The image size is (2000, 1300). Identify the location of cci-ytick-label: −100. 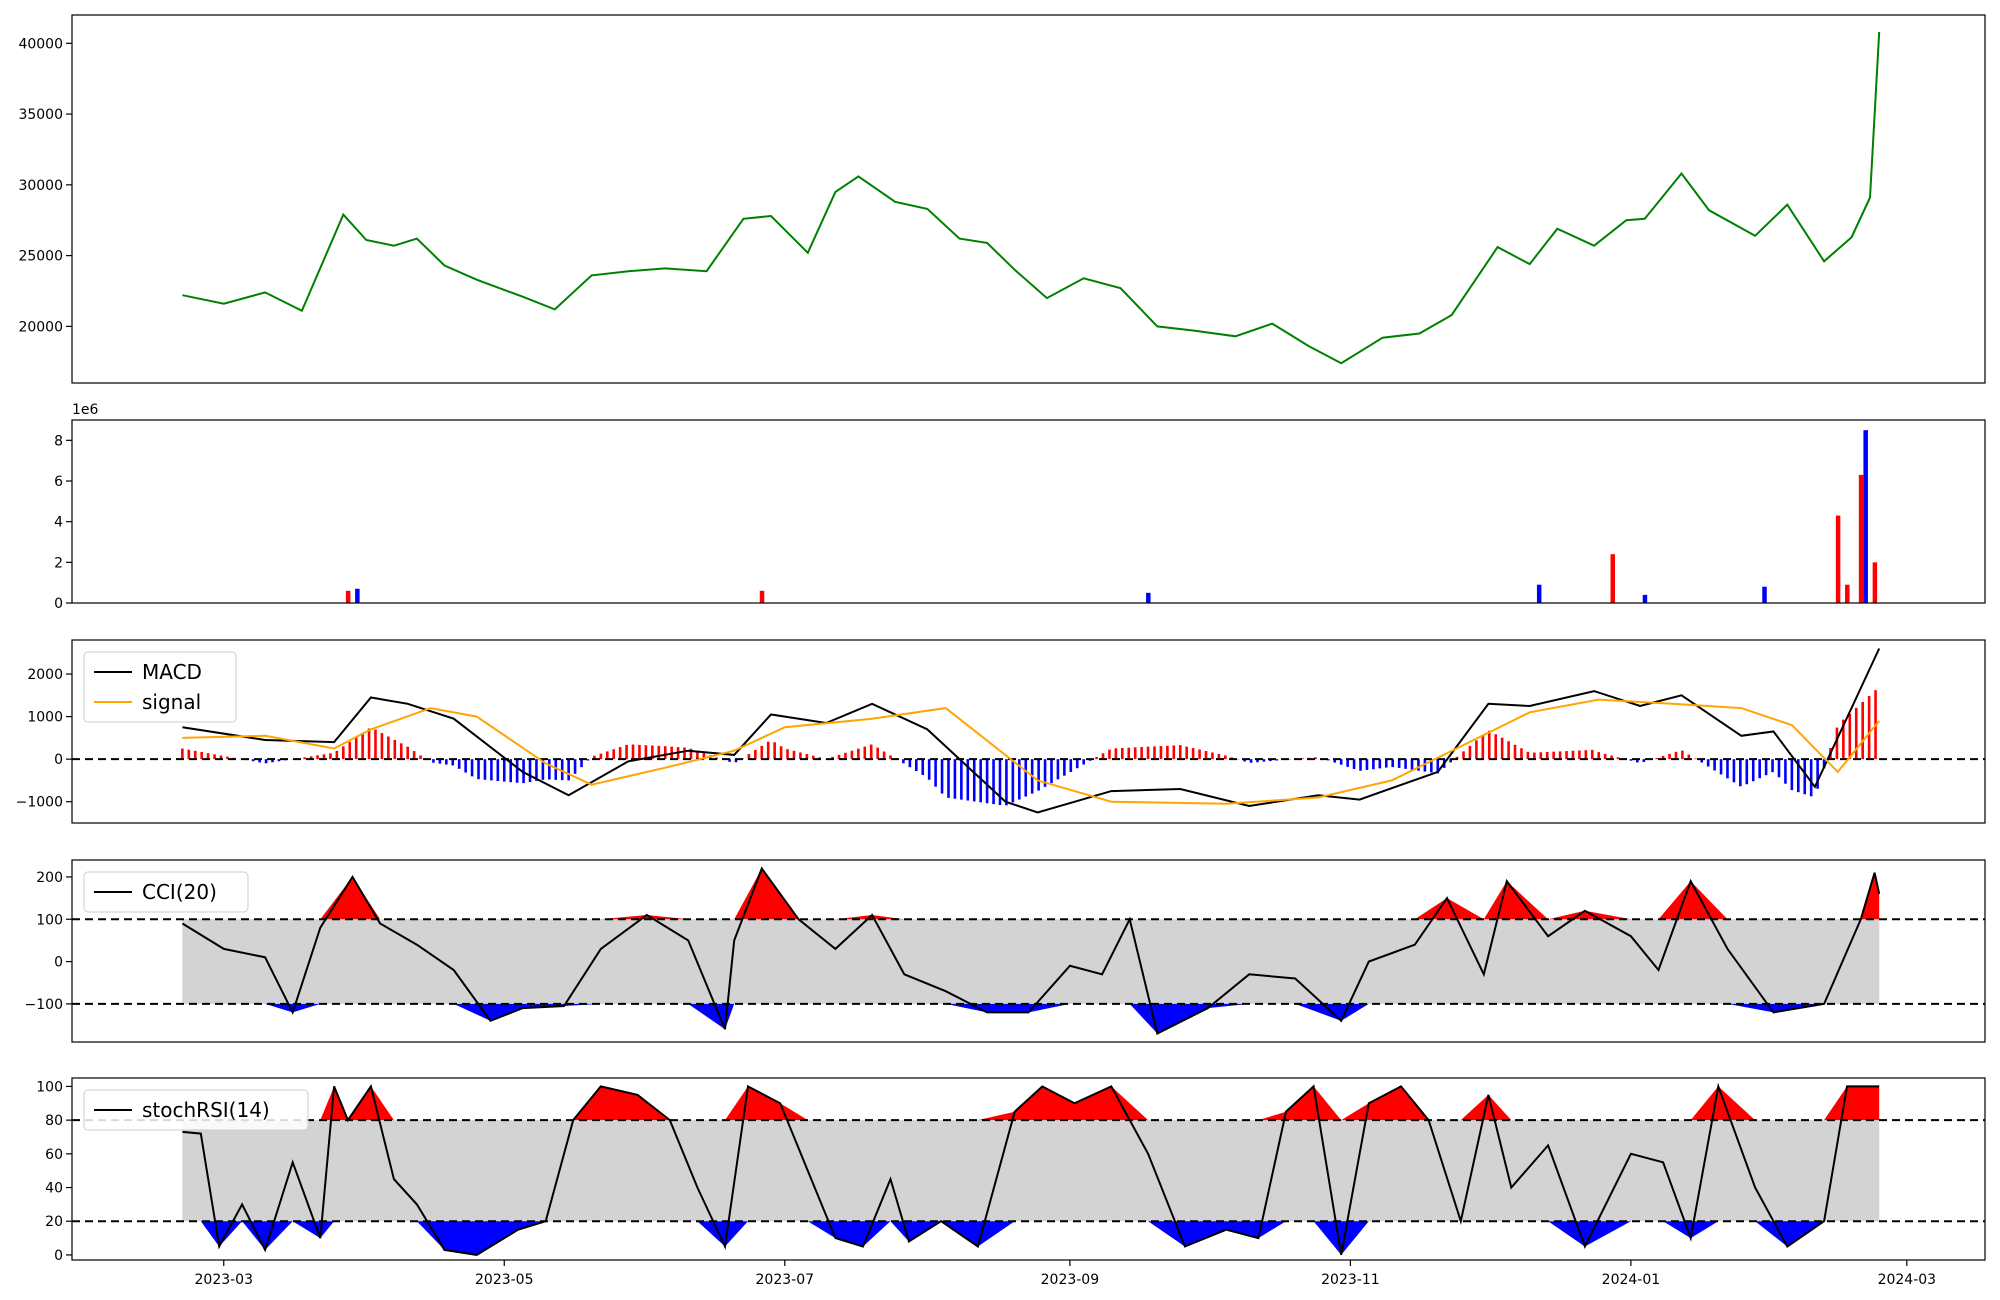
(44, 1005).